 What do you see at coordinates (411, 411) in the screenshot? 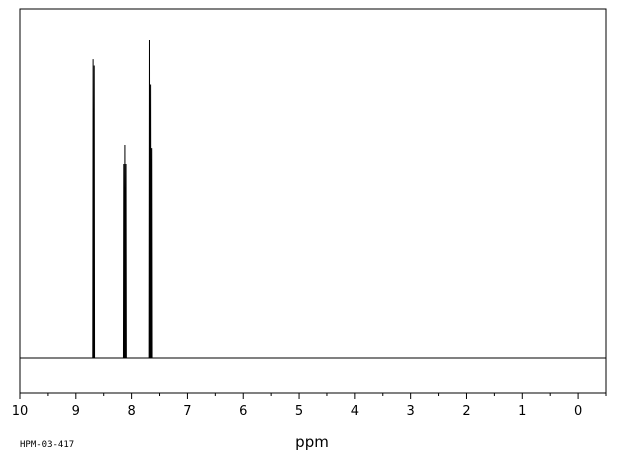
I see `tick-label: 3` at bounding box center [411, 411].